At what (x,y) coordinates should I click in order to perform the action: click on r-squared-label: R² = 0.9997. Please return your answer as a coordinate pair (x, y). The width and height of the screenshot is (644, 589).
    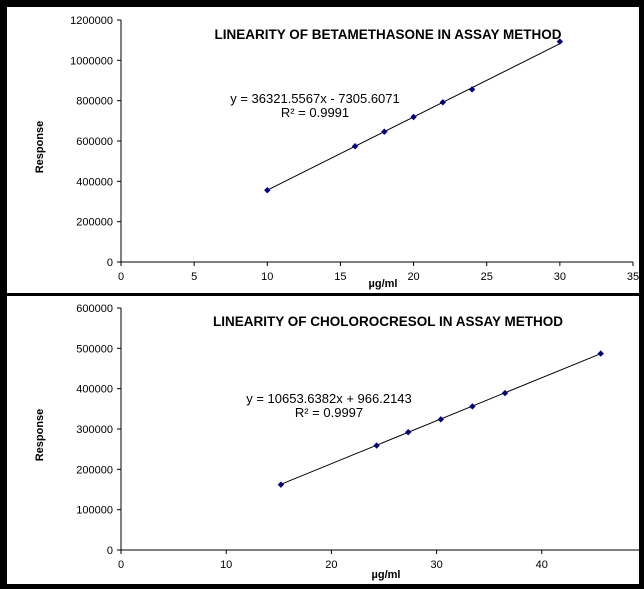
    Looking at the image, I should click on (329, 412).